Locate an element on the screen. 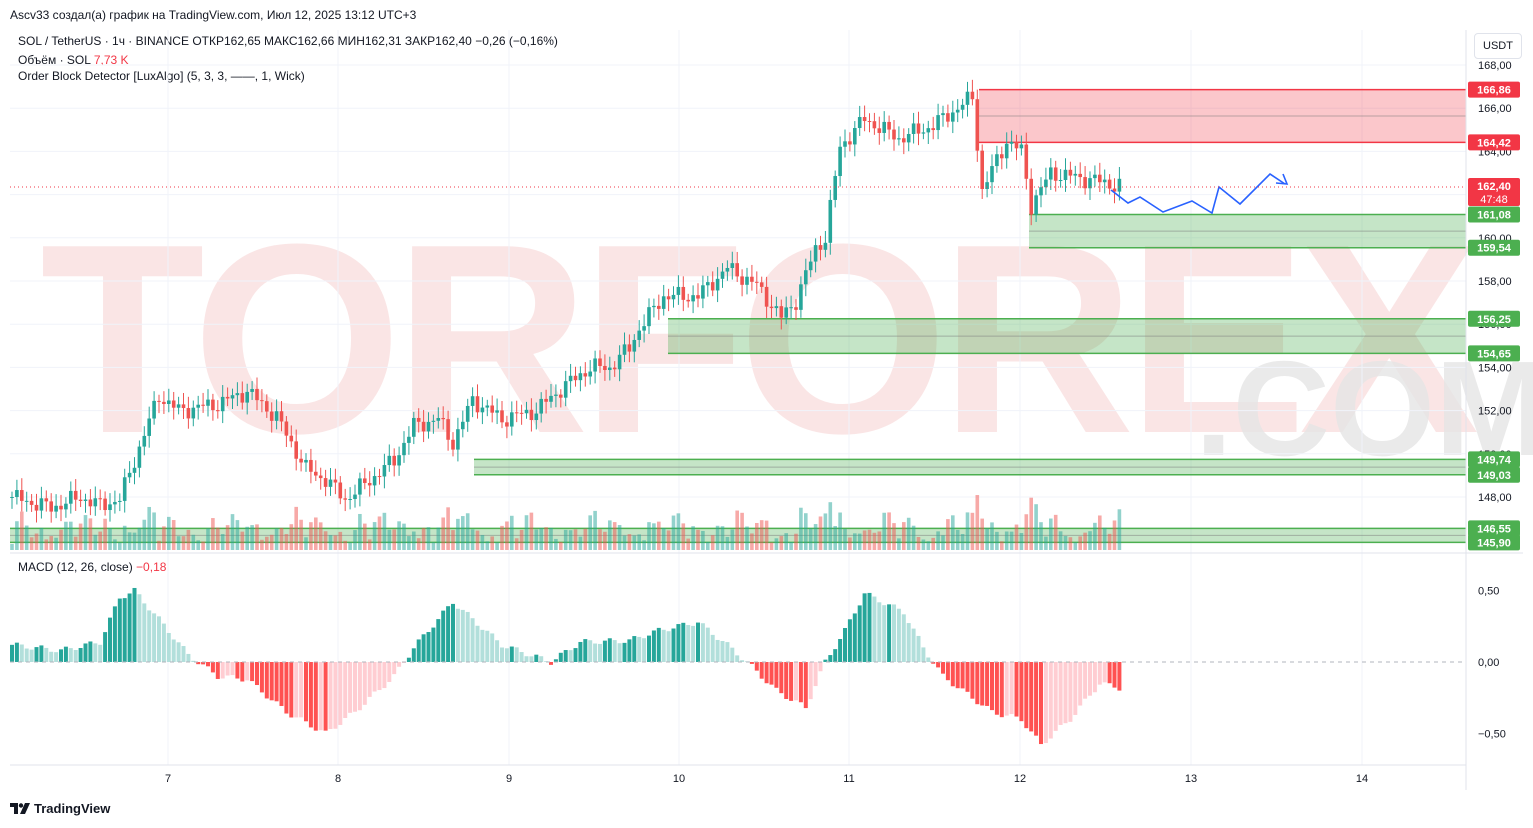 This screenshot has height=828, width=1533. currency-button: USDT is located at coordinates (1498, 46).